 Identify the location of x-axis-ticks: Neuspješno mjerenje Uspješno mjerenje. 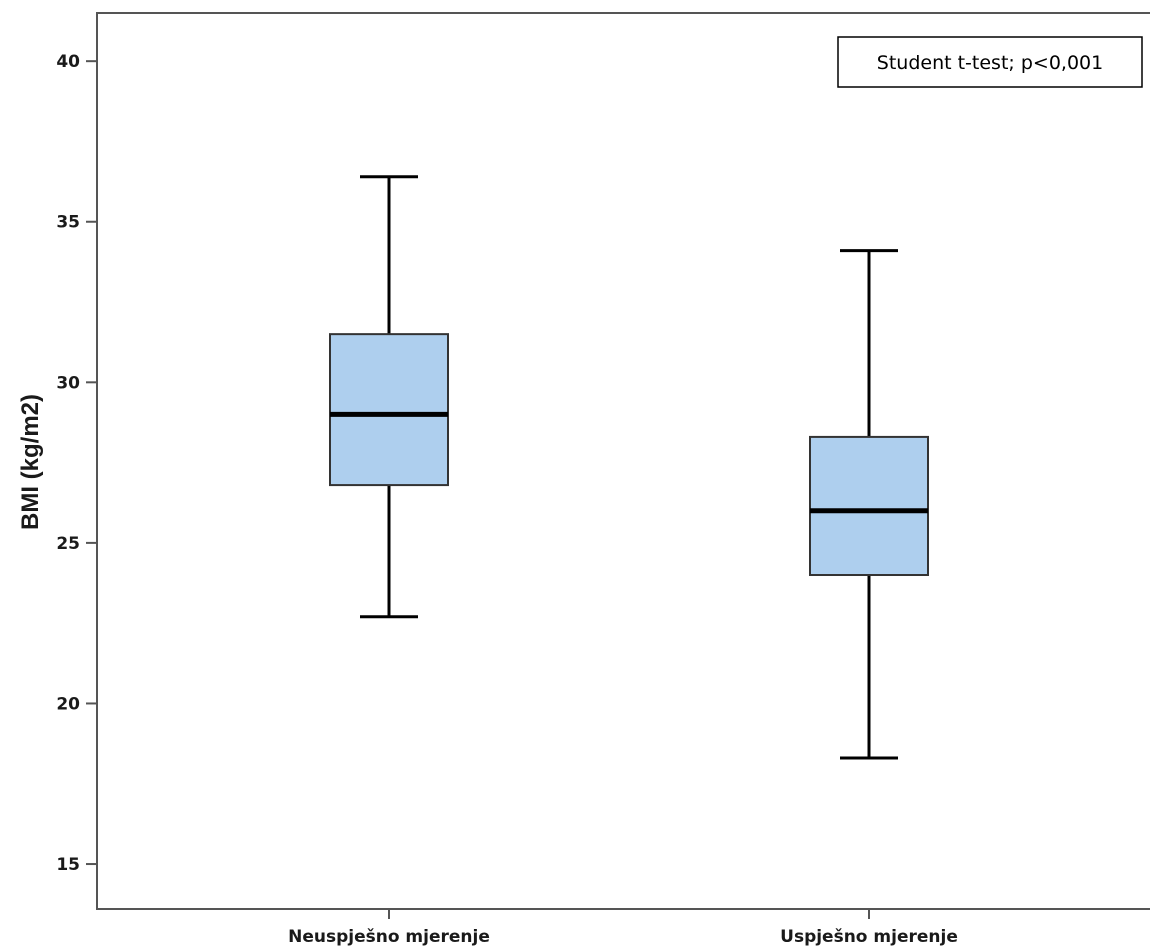
(623, 928).